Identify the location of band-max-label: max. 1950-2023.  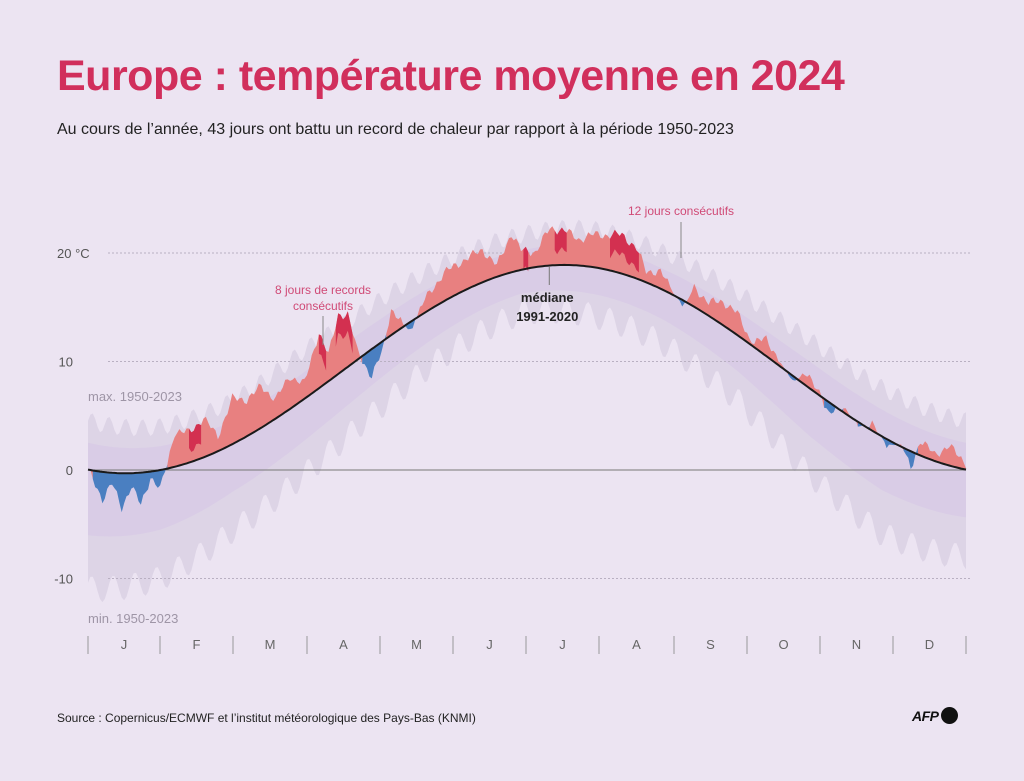
(135, 396).